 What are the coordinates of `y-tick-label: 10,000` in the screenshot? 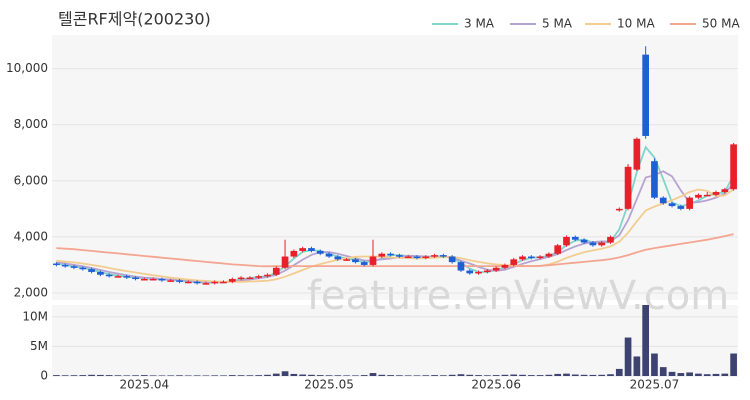 It's located at (27, 68).